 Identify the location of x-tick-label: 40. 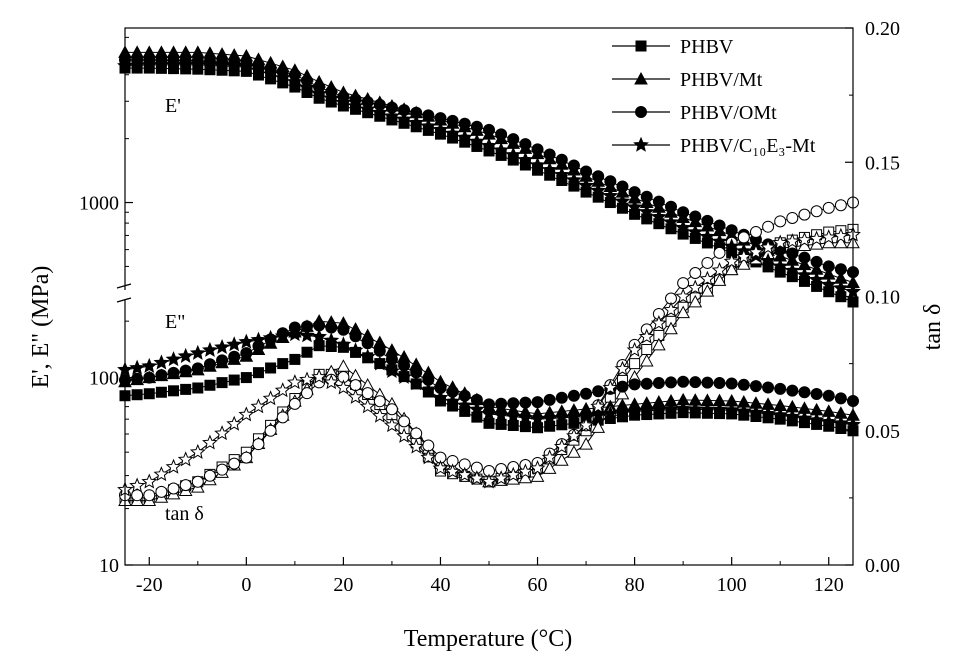
(440, 585).